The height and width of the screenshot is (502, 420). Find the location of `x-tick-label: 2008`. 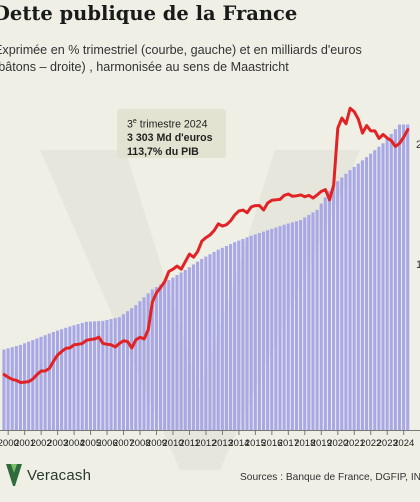

x-tick-label: 2008 is located at coordinates (139, 443).